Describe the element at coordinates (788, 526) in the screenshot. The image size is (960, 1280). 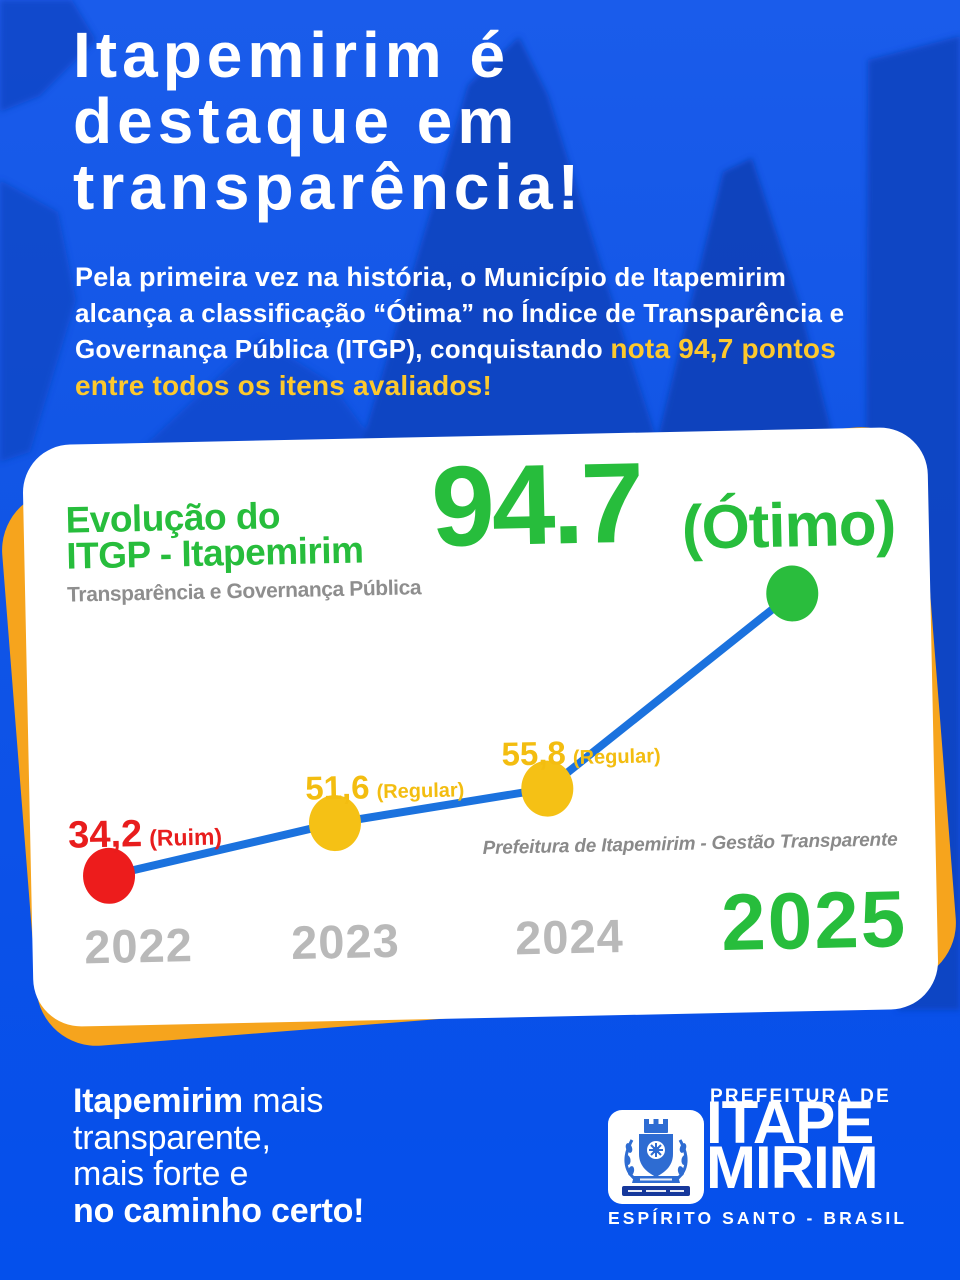
I see `score-classification: (Ótimo)` at that location.